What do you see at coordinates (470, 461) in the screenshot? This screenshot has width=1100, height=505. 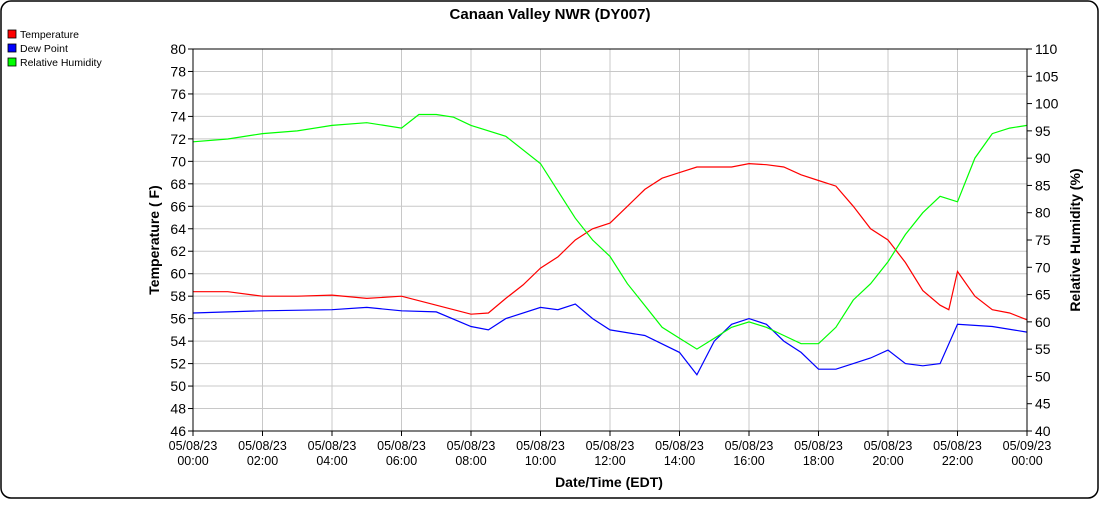 I see `x-tick-time: 08:00` at bounding box center [470, 461].